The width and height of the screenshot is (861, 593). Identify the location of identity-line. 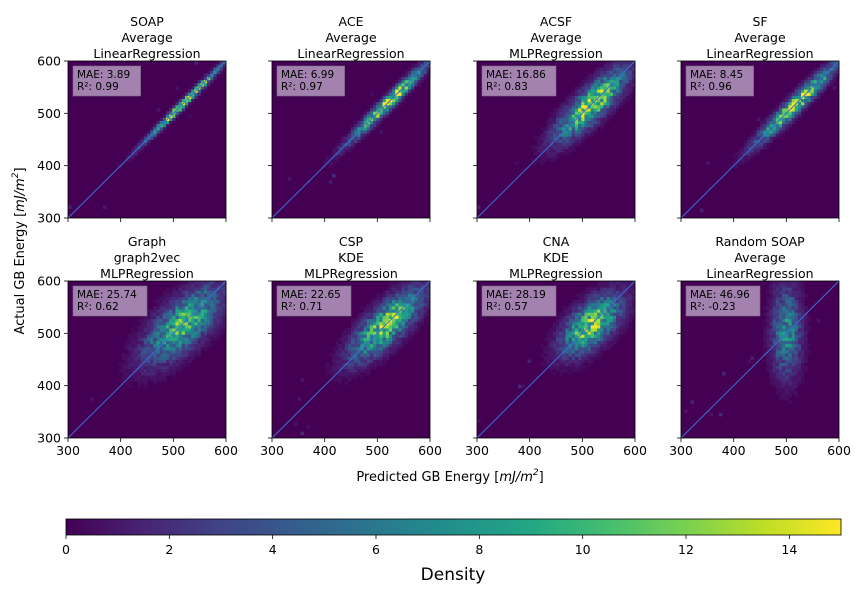
(760, 139).